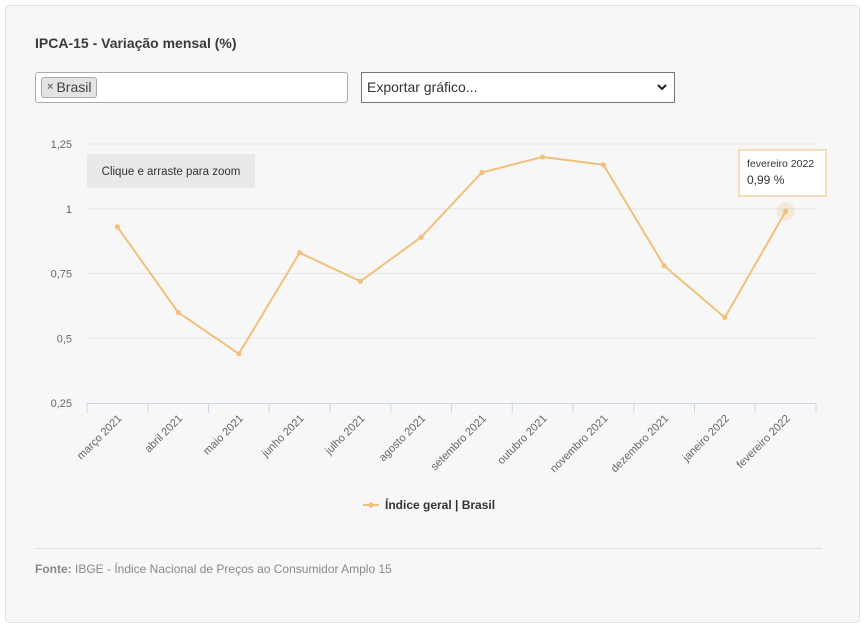 Image resolution: width=867 pixels, height=631 pixels. I want to click on chart-title: IPCA-15 - Variação mensal (%), so click(136, 43).